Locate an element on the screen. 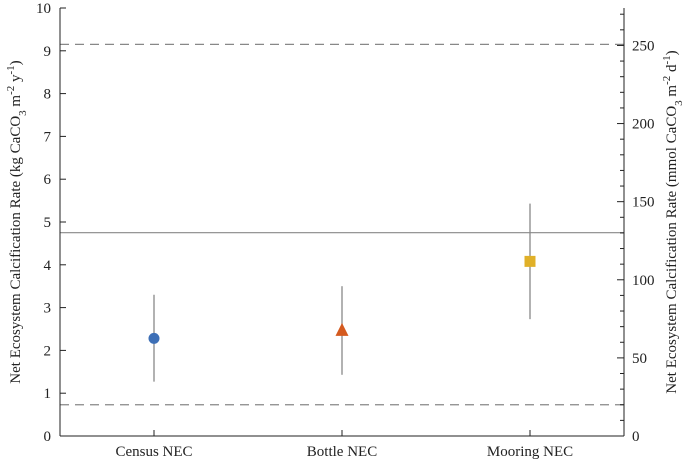  data-point-square is located at coordinates (530, 261).